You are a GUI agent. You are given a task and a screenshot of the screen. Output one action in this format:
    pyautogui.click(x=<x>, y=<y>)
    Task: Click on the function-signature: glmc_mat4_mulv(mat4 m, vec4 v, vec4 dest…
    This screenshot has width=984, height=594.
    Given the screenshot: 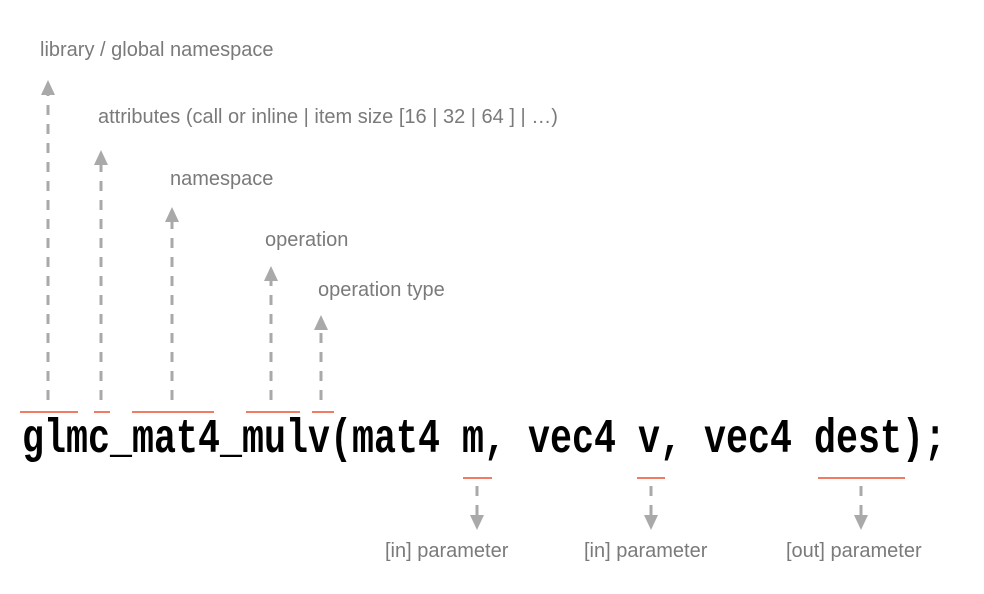 What is the action you would take?
    pyautogui.click(x=484, y=440)
    